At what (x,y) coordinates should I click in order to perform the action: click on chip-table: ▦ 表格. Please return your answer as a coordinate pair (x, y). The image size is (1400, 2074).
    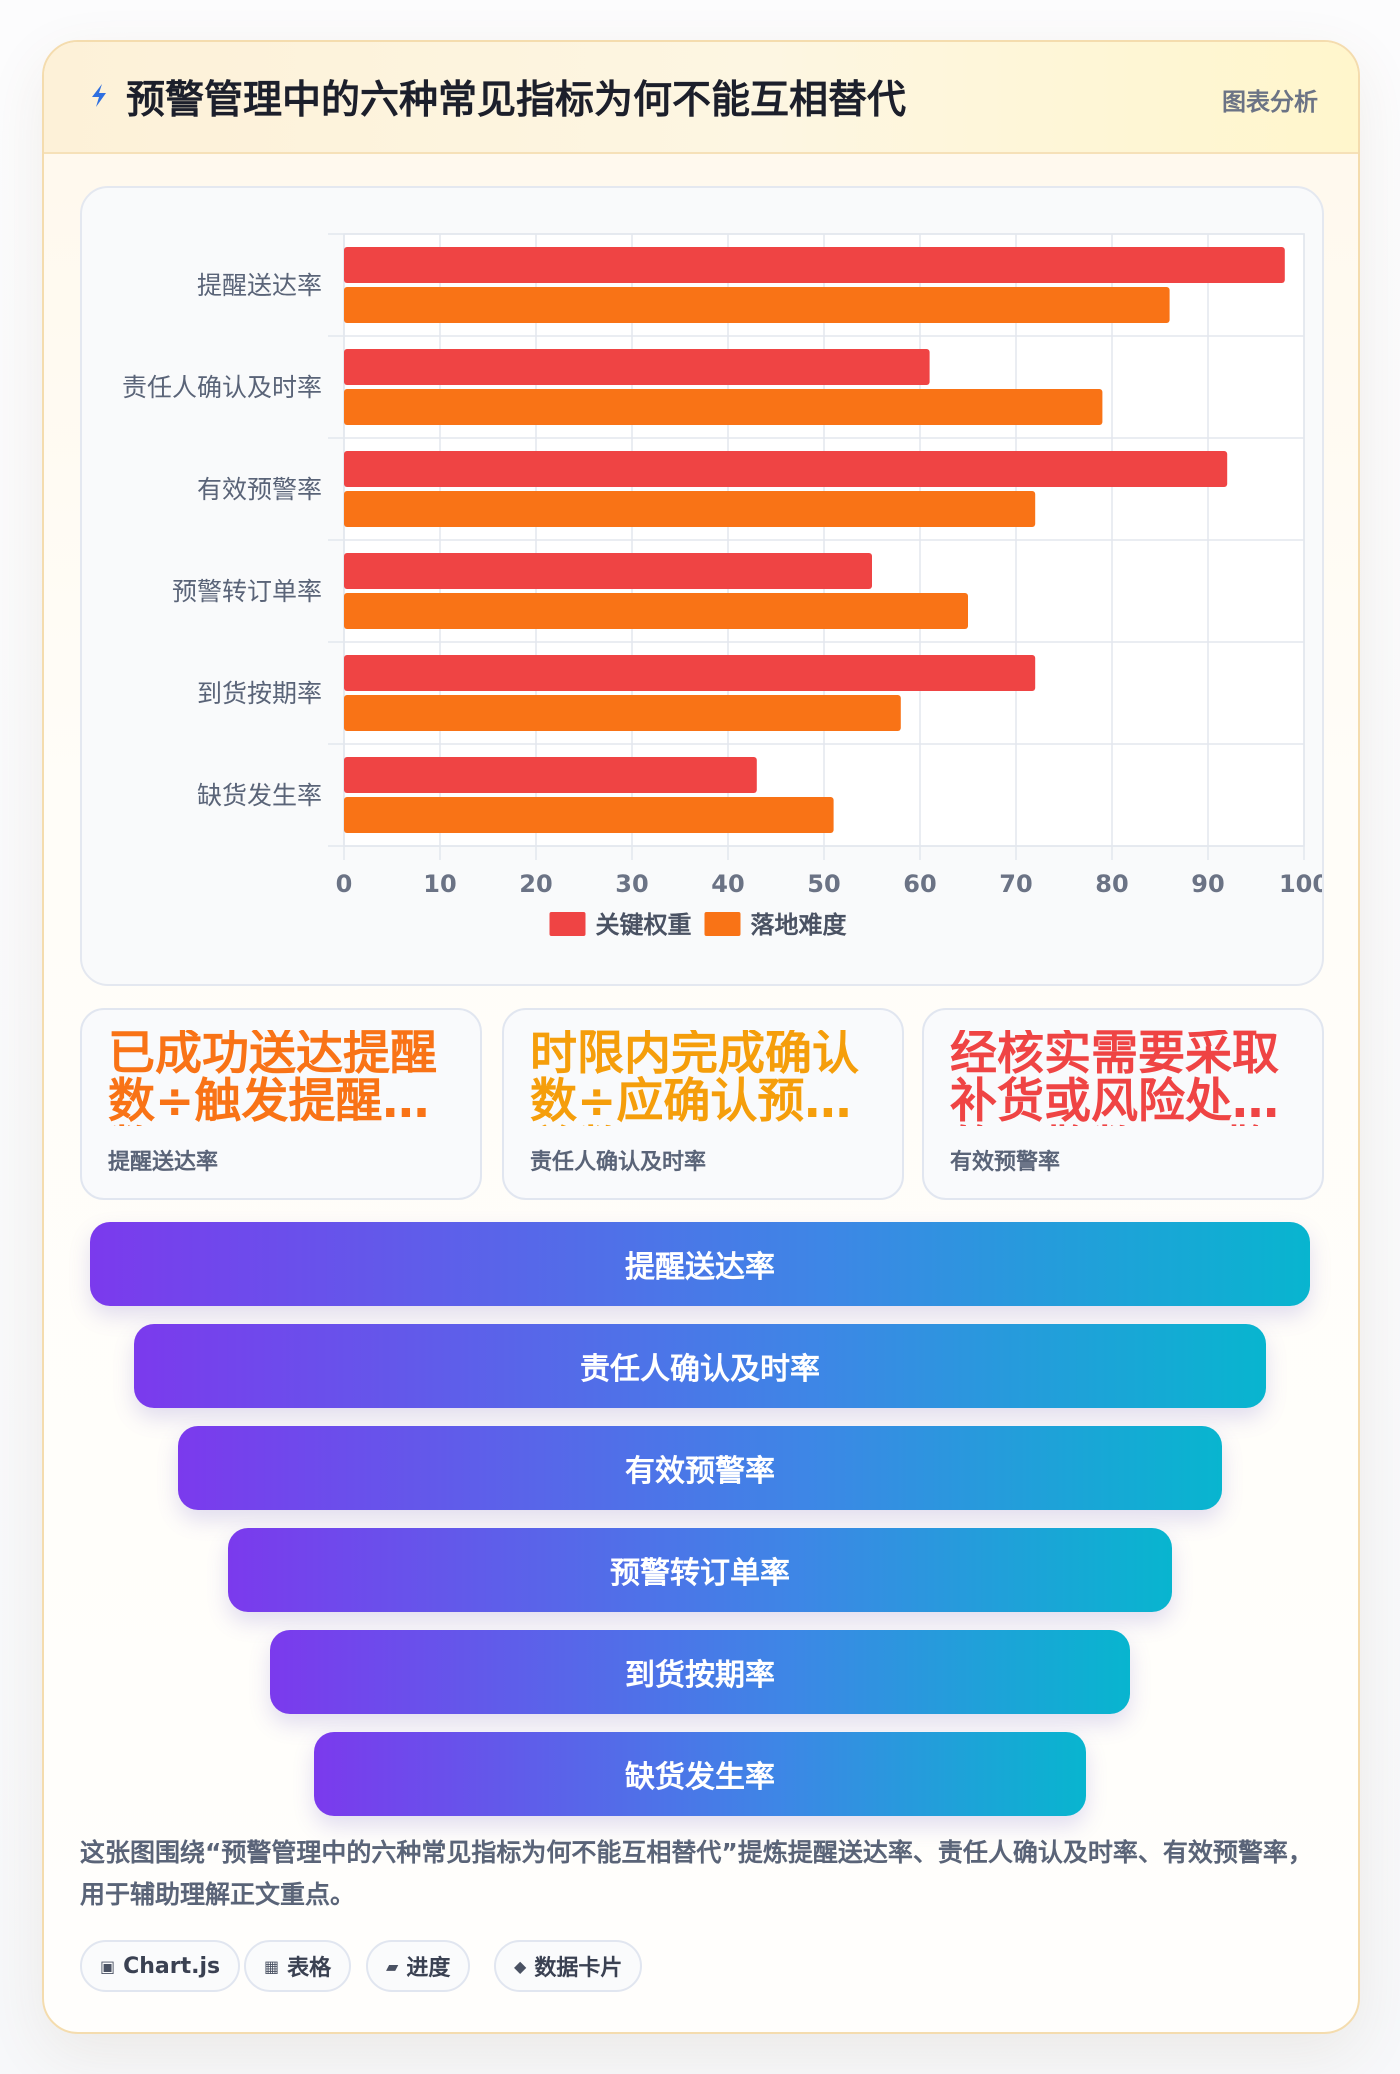
    Looking at the image, I should click on (298, 1966).